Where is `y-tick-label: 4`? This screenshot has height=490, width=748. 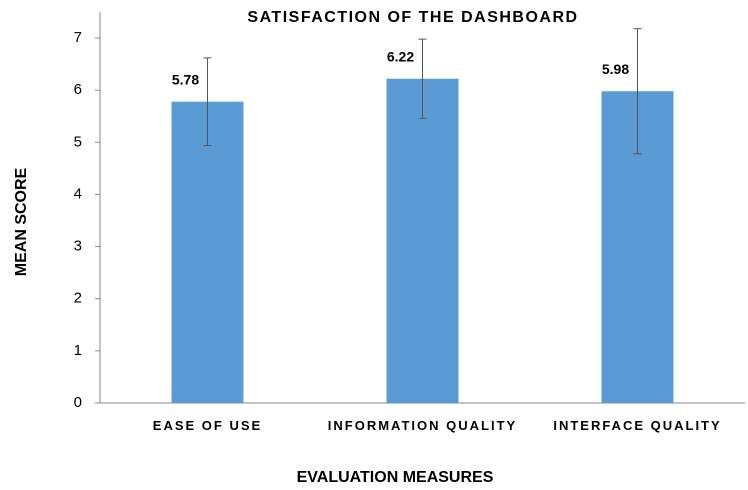
y-tick-label: 4 is located at coordinates (78, 193).